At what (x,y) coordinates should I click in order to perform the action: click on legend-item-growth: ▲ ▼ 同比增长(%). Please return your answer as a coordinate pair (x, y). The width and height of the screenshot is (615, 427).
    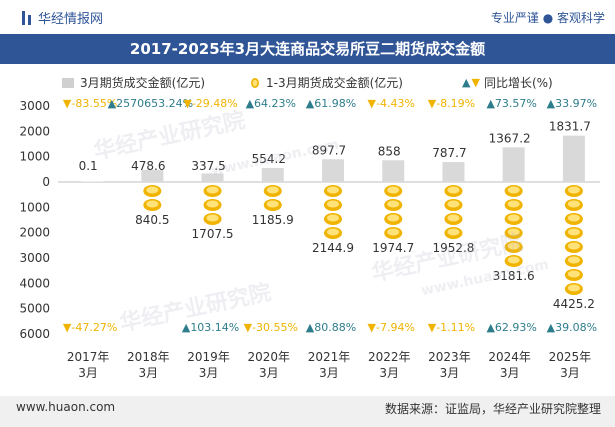
    Looking at the image, I should click on (507, 82).